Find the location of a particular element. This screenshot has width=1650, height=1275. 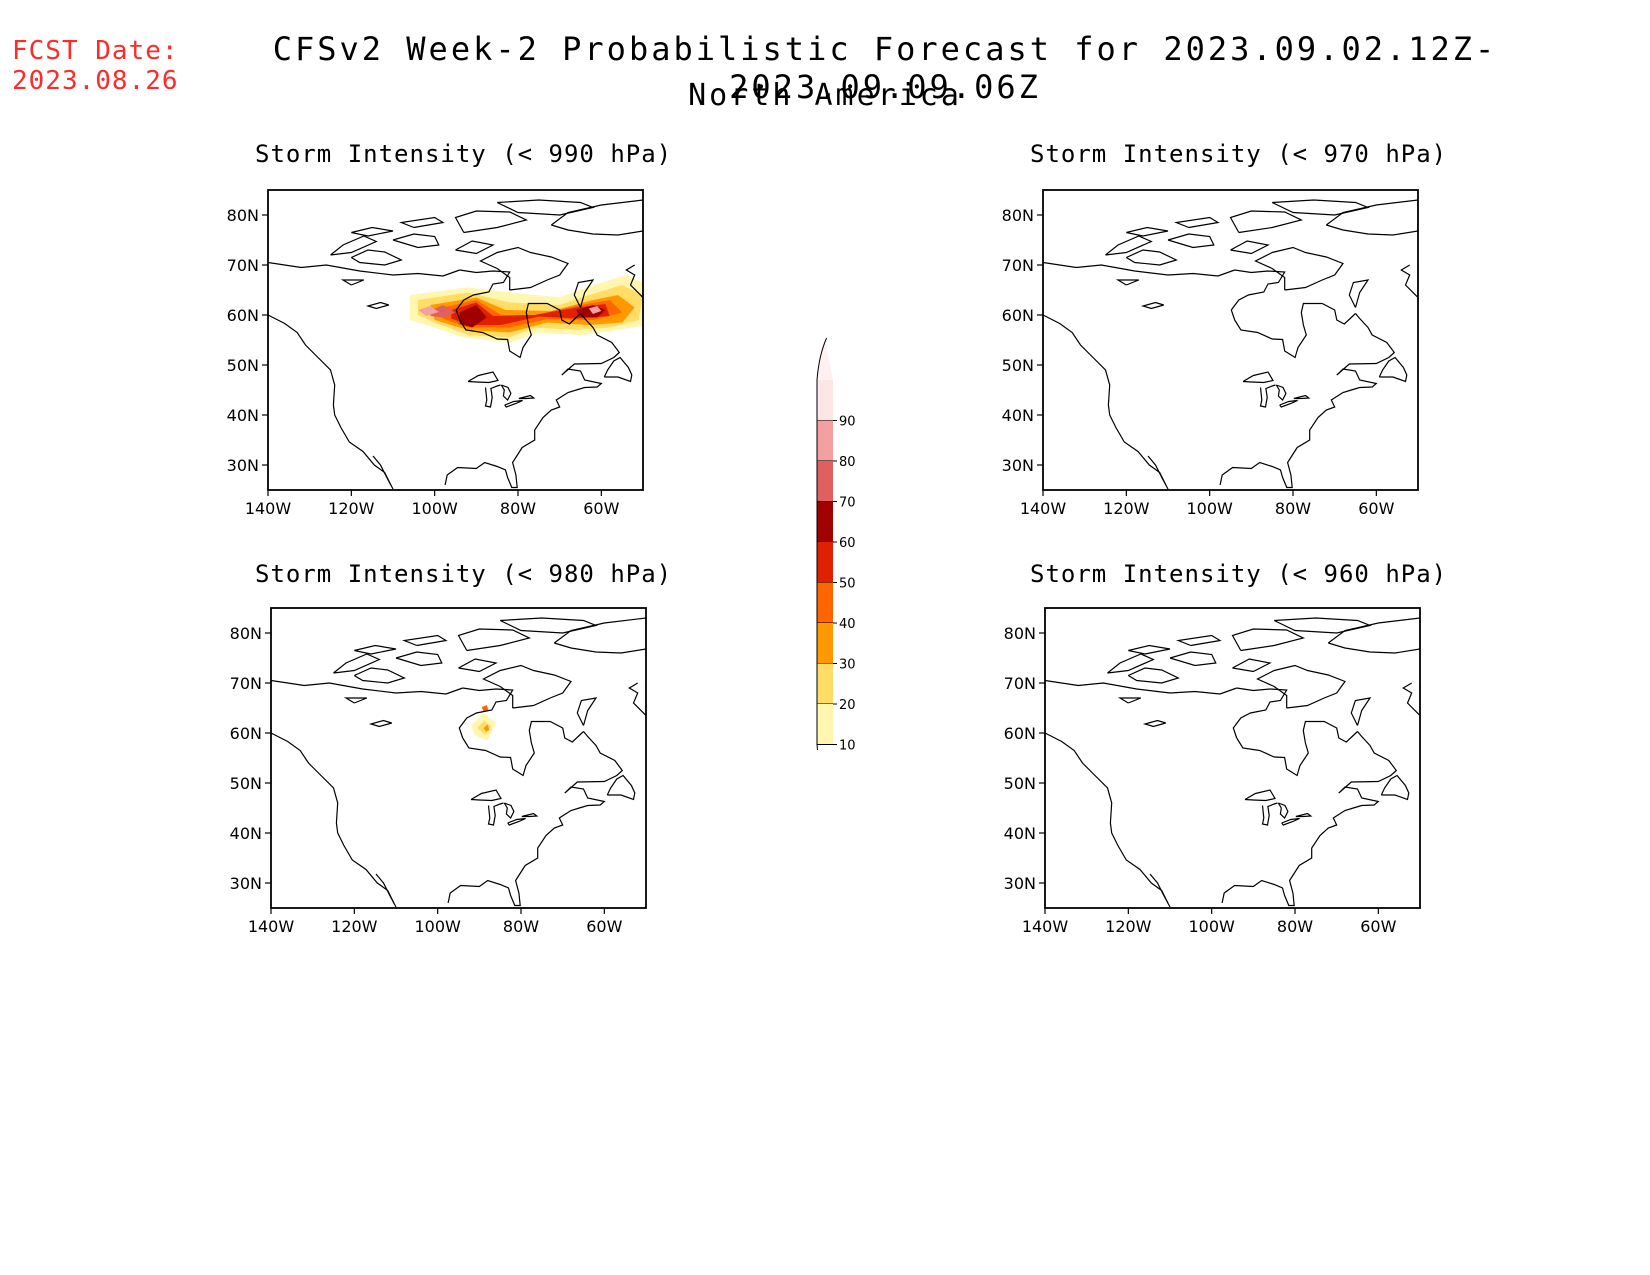

map-panel-980: 80N 70N 60N 50N 40N 30N 140W 120W 100W 80W 60W is located at coordinates (438, 771).